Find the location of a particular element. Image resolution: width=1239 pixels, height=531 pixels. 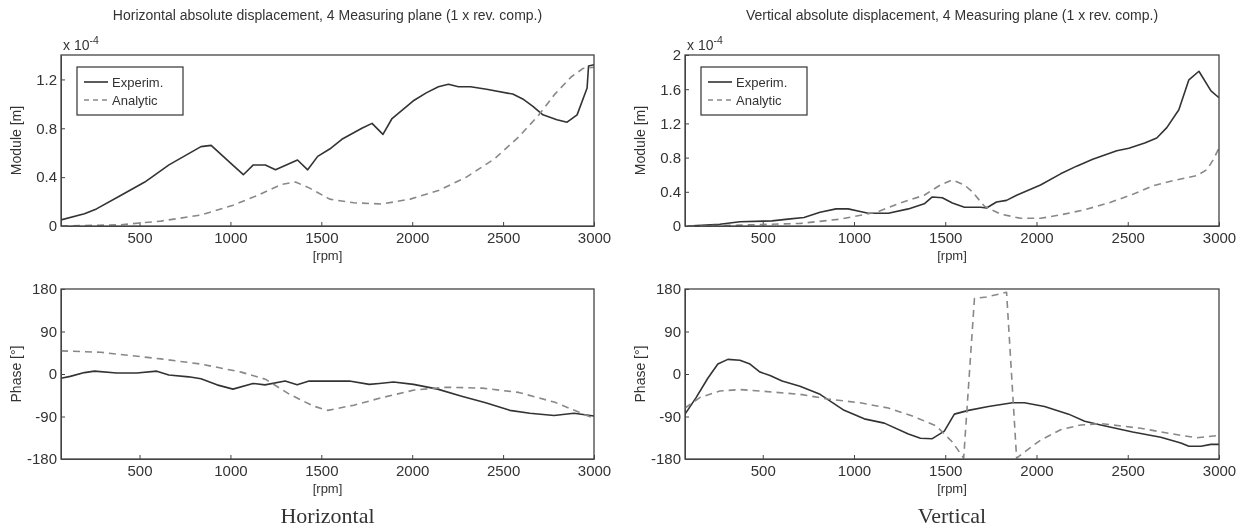

text: Vertical is located at coordinates (952, 515).